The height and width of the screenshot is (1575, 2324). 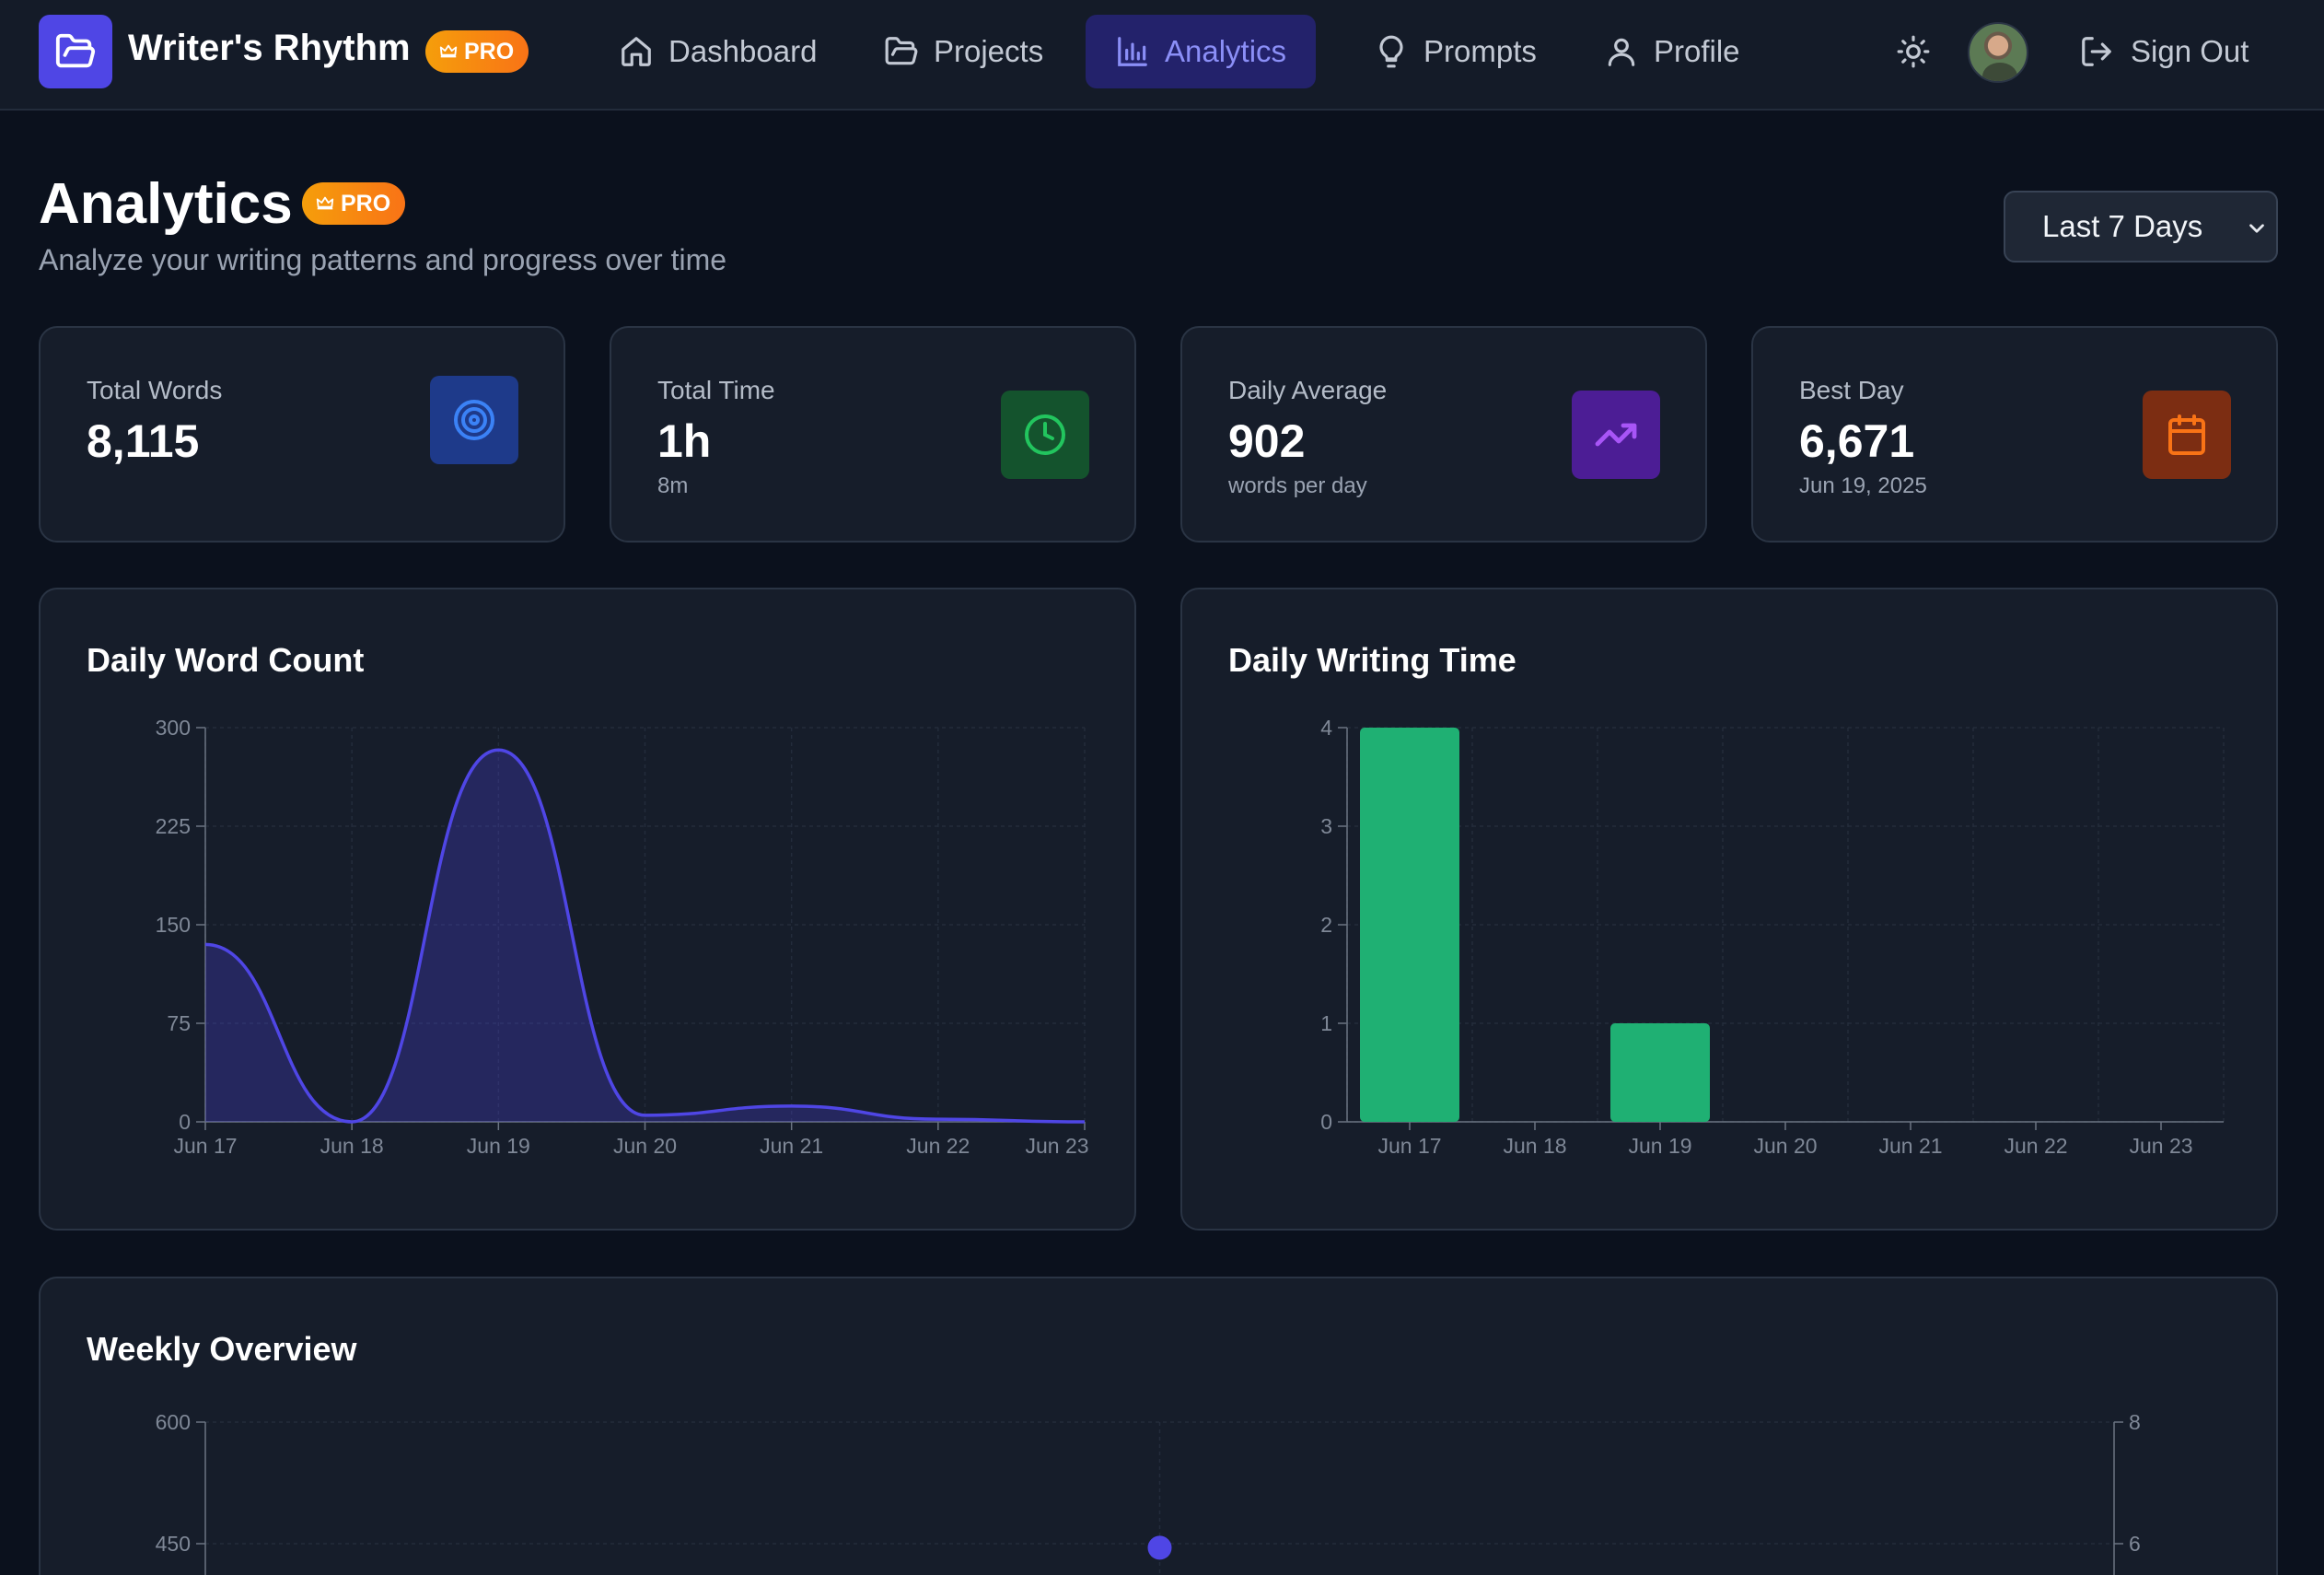 What do you see at coordinates (1863, 485) in the screenshot?
I see `stat-subtext: Jun 19, 2025` at bounding box center [1863, 485].